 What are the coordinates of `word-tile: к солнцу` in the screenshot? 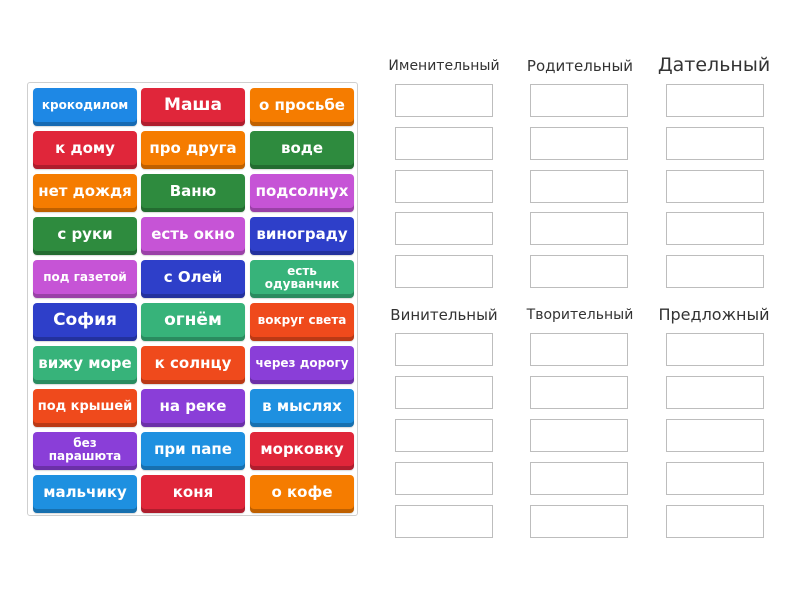 It's located at (193, 365).